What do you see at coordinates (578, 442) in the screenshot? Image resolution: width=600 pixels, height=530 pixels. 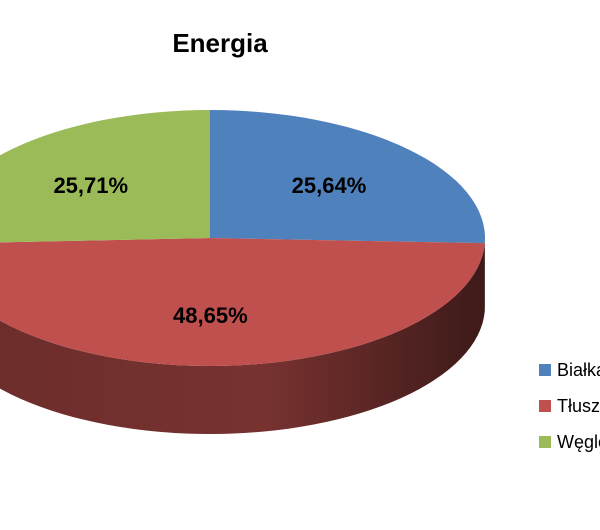 I see `legend-label-weglowodany: Węglowodany` at bounding box center [578, 442].